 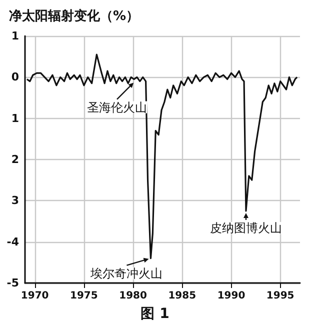 I want to click on x-tick-label: 1980, so click(x=133, y=296).